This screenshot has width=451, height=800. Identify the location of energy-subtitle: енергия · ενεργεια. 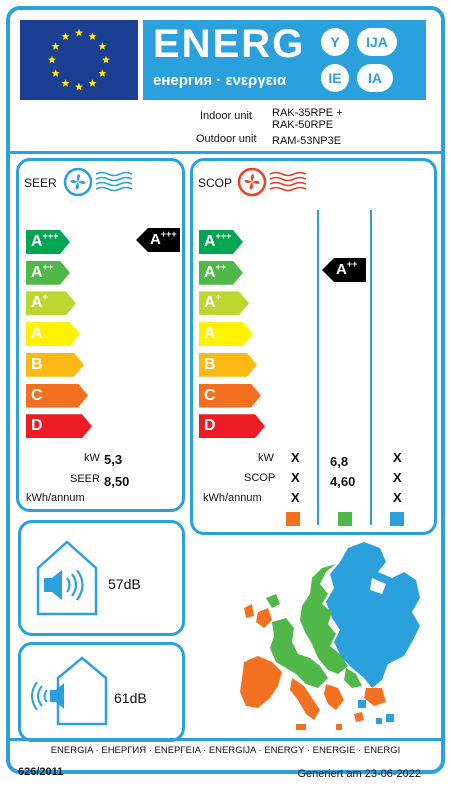
(220, 80).